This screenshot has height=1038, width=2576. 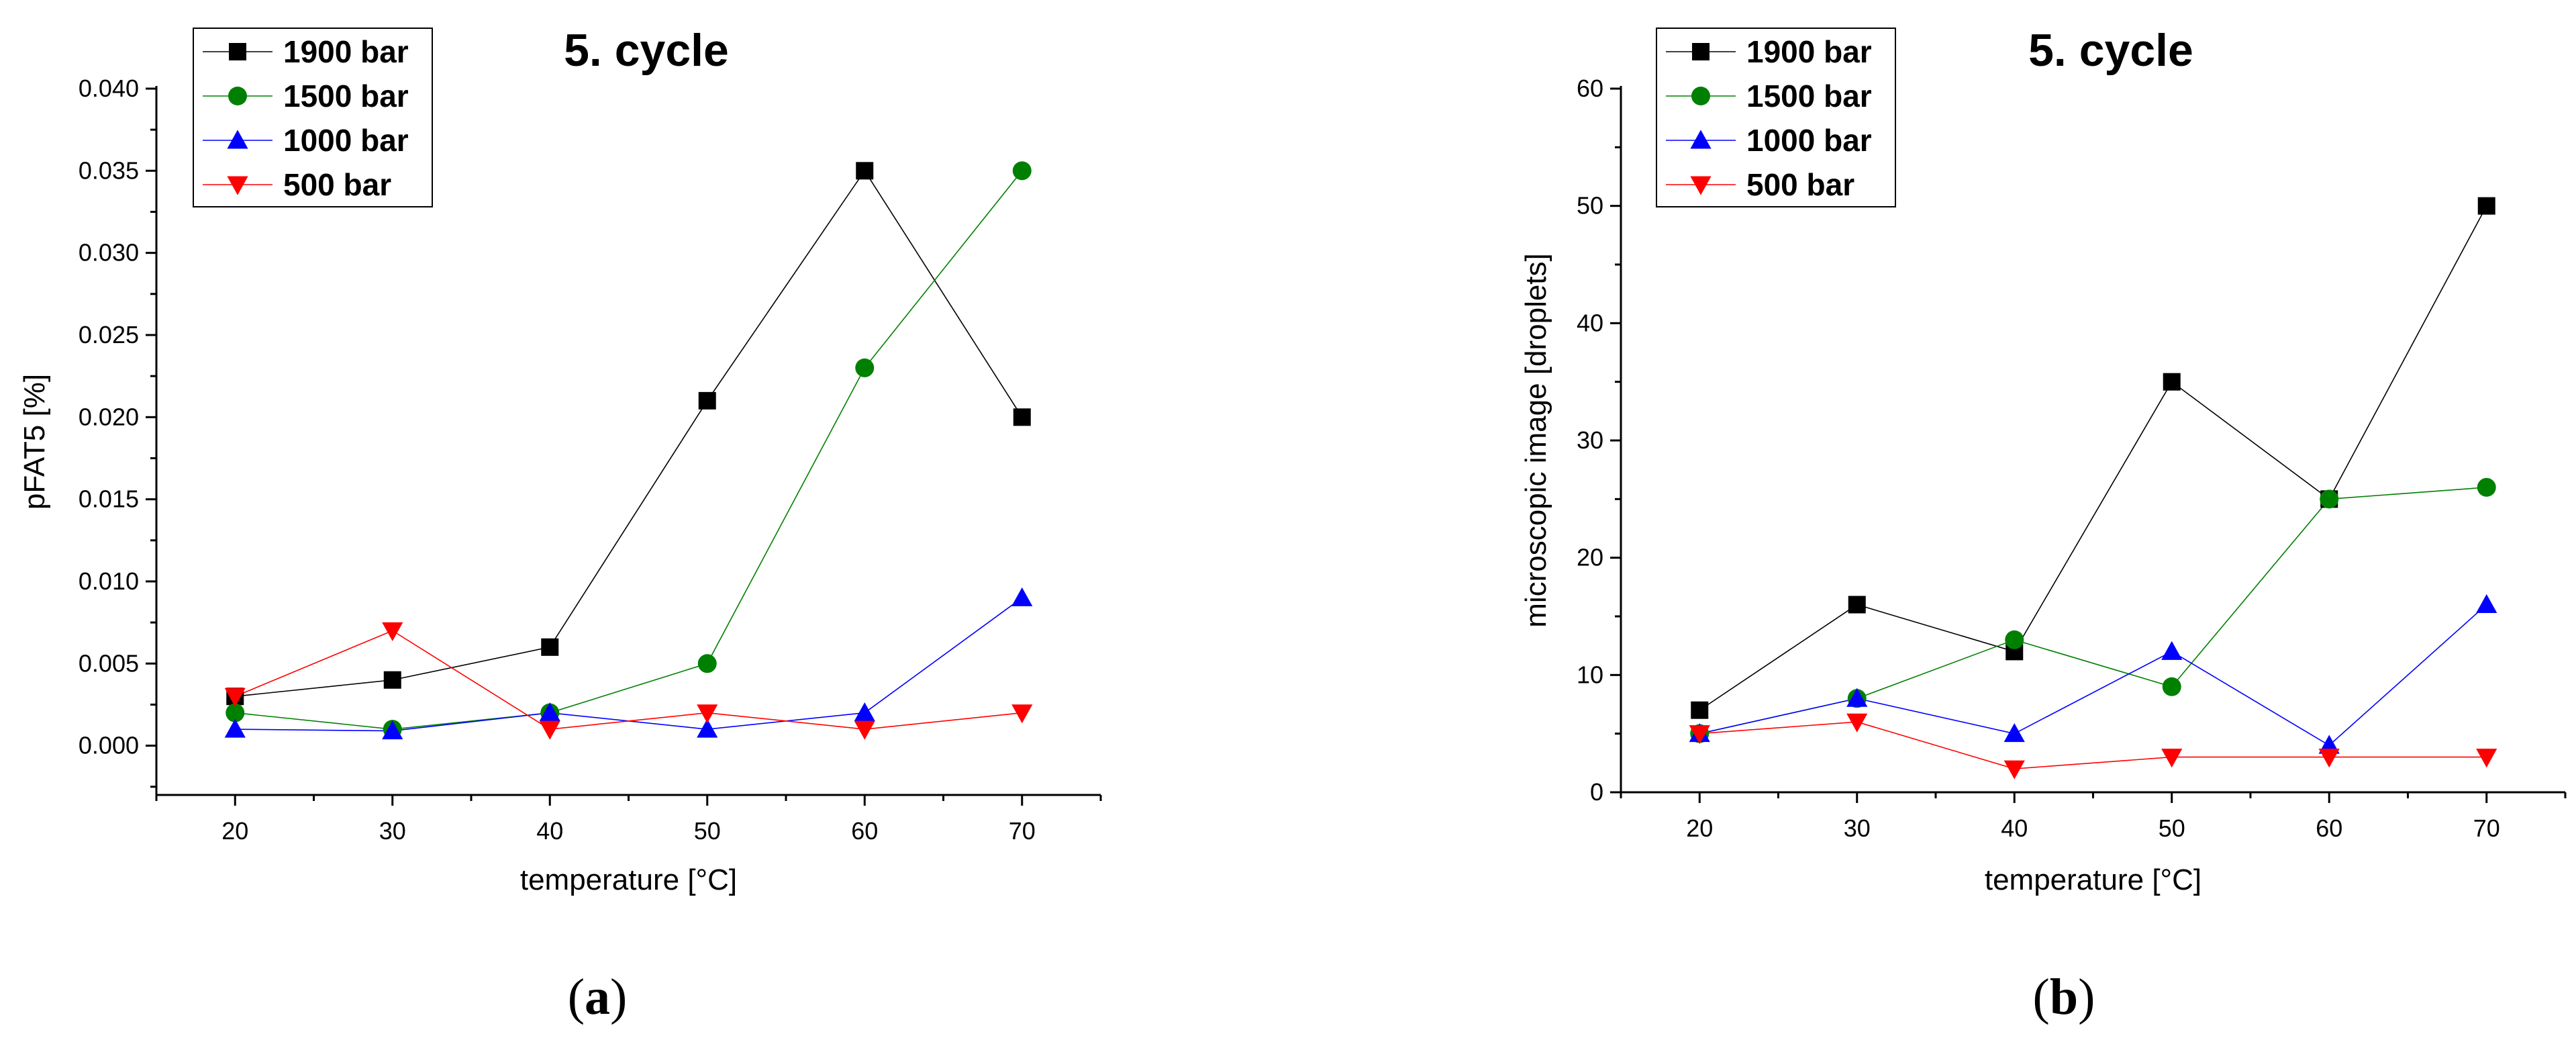 What do you see at coordinates (1596, 792) in the screenshot?
I see `y-tick-label: 0` at bounding box center [1596, 792].